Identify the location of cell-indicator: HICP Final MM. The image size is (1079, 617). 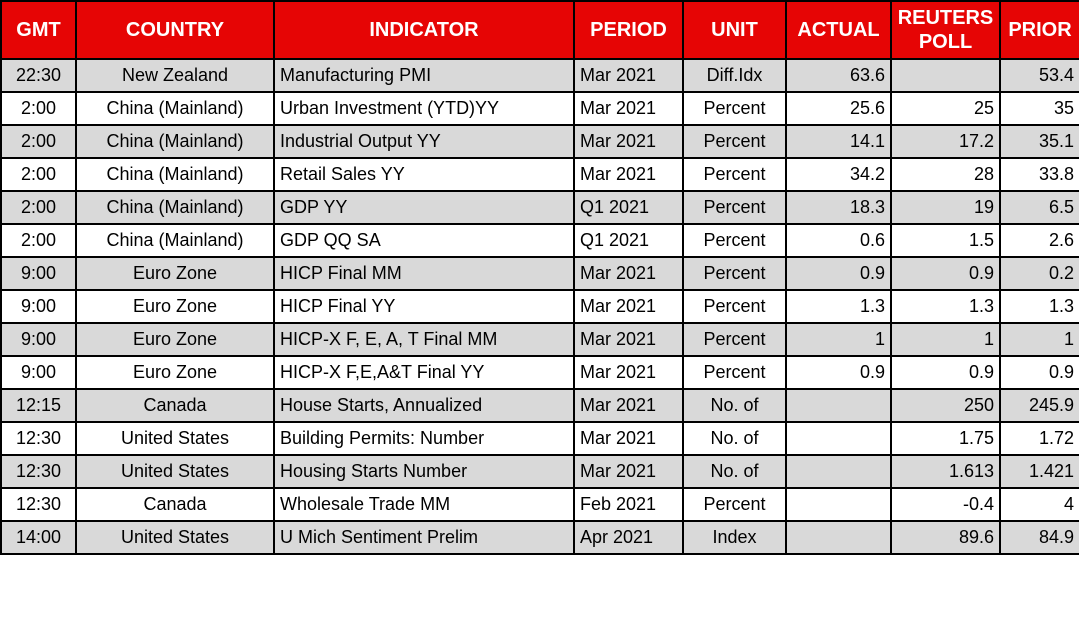
(424, 273).